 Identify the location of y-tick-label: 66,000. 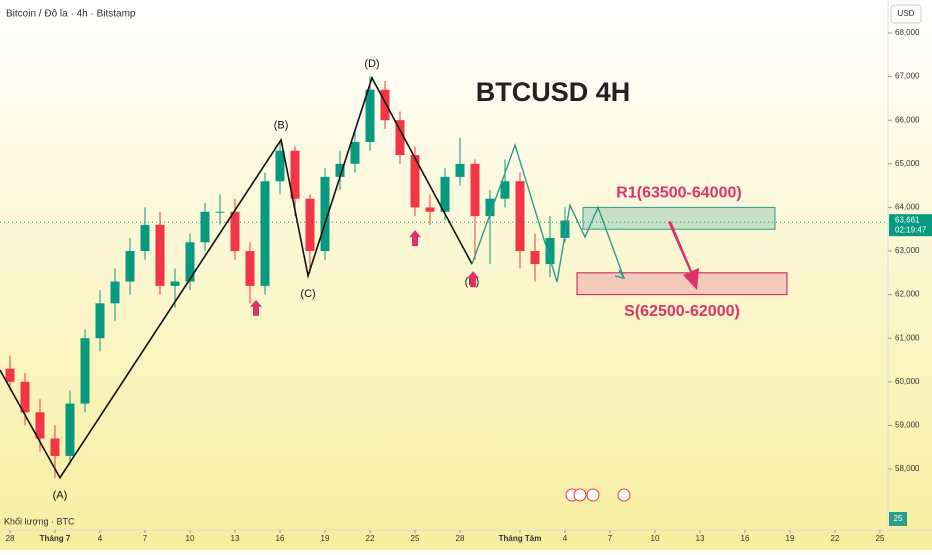
(907, 119).